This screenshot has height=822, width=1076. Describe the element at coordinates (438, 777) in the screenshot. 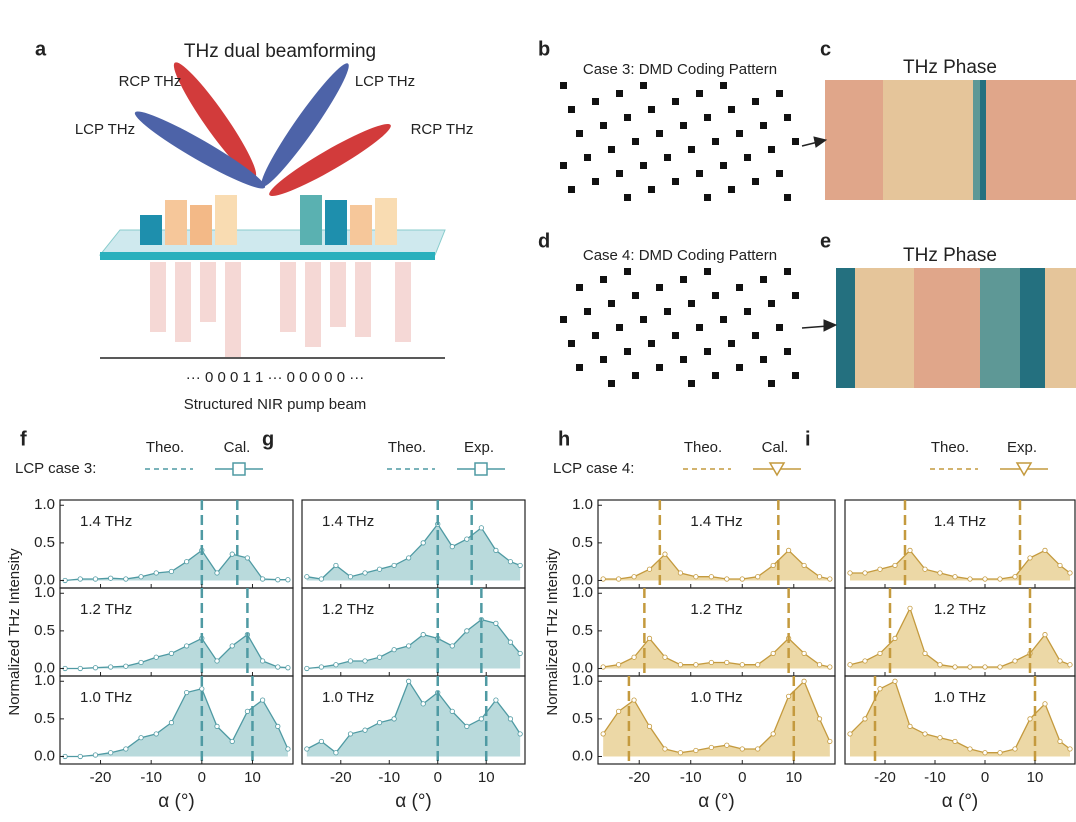

I see `x-tick-label: 0` at that location.